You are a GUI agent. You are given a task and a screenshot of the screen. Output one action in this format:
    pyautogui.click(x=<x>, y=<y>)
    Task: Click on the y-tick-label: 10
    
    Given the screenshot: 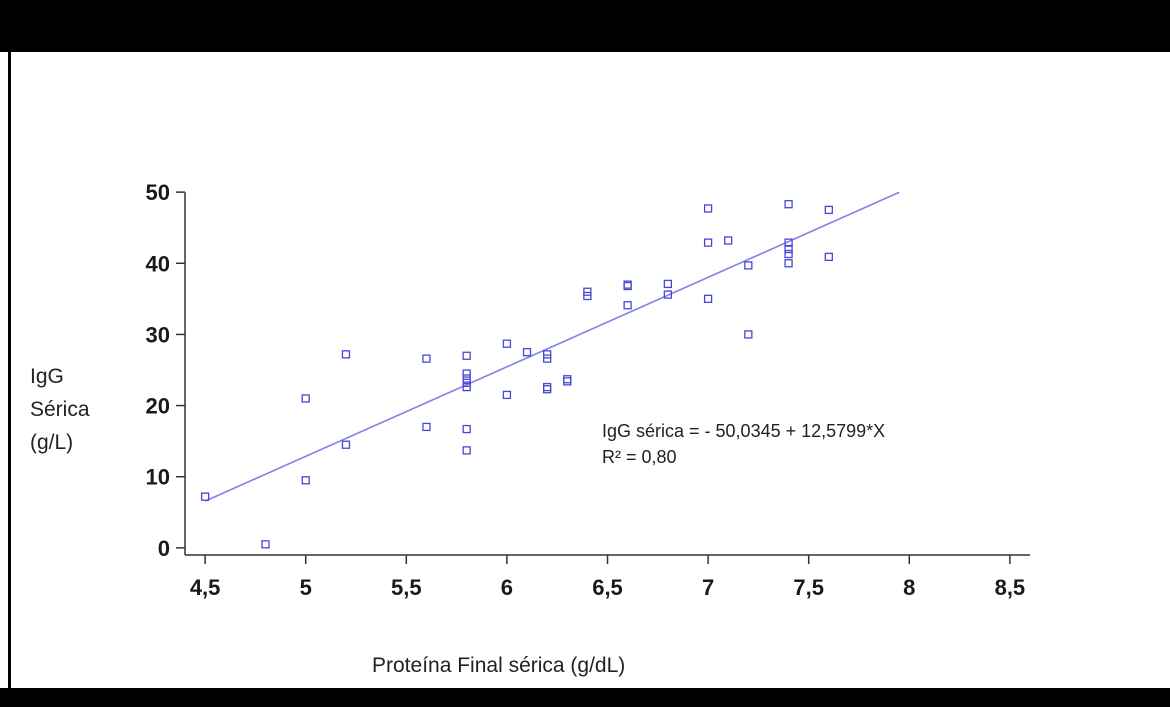 What is the action you would take?
    pyautogui.click(x=158, y=477)
    